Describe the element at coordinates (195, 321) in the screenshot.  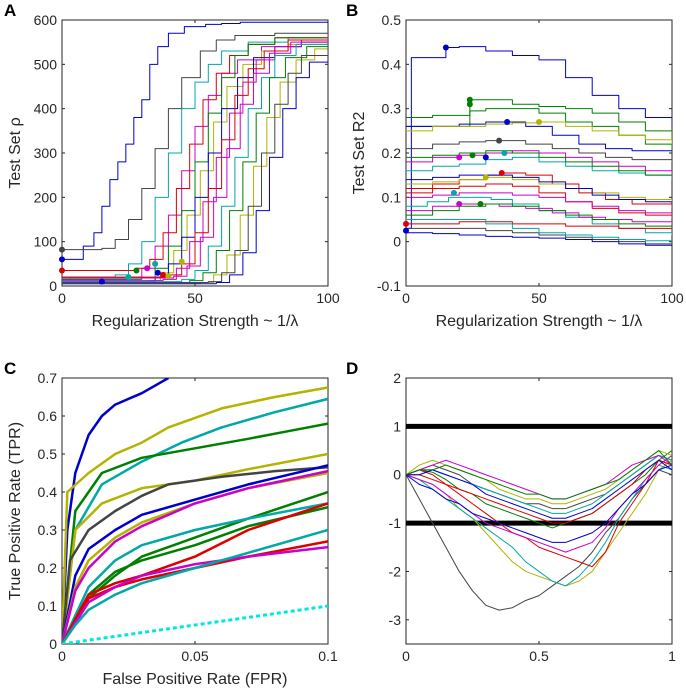
I see `chart0-xlabel: Regularization Strength ~ 1/λ` at that location.